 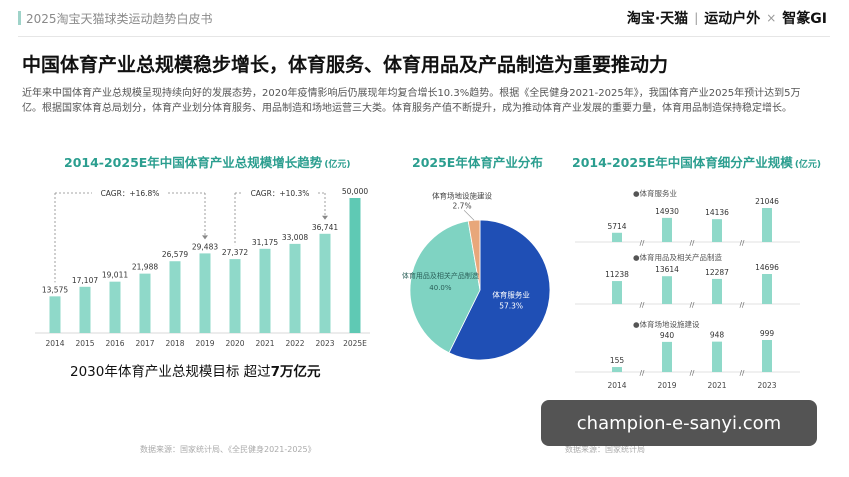 What do you see at coordinates (616, 226) in the screenshot?
I see `segment-value-0-2014: 5714` at bounding box center [616, 226].